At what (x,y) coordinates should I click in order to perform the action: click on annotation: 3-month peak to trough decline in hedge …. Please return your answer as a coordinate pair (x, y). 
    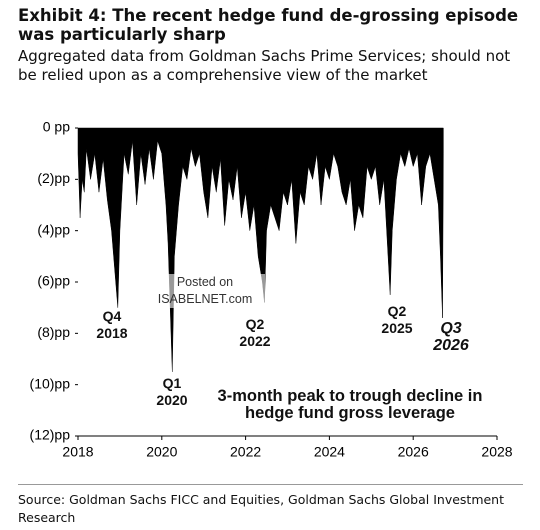
    Looking at the image, I should click on (350, 404).